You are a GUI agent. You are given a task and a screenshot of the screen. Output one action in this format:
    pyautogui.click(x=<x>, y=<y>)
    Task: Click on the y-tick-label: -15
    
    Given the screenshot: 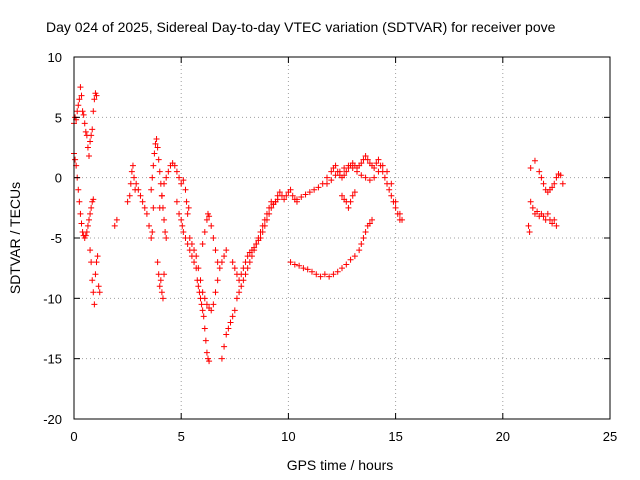 What is the action you would take?
    pyautogui.click(x=52, y=359)
    